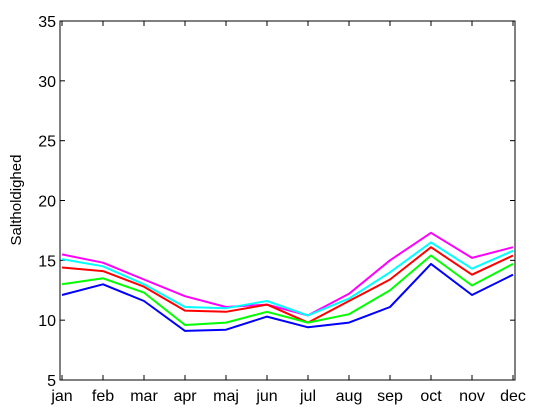 This screenshot has width=534, height=409. Describe the element at coordinates (513, 396) in the screenshot. I see `x-tick-label: dec` at that location.